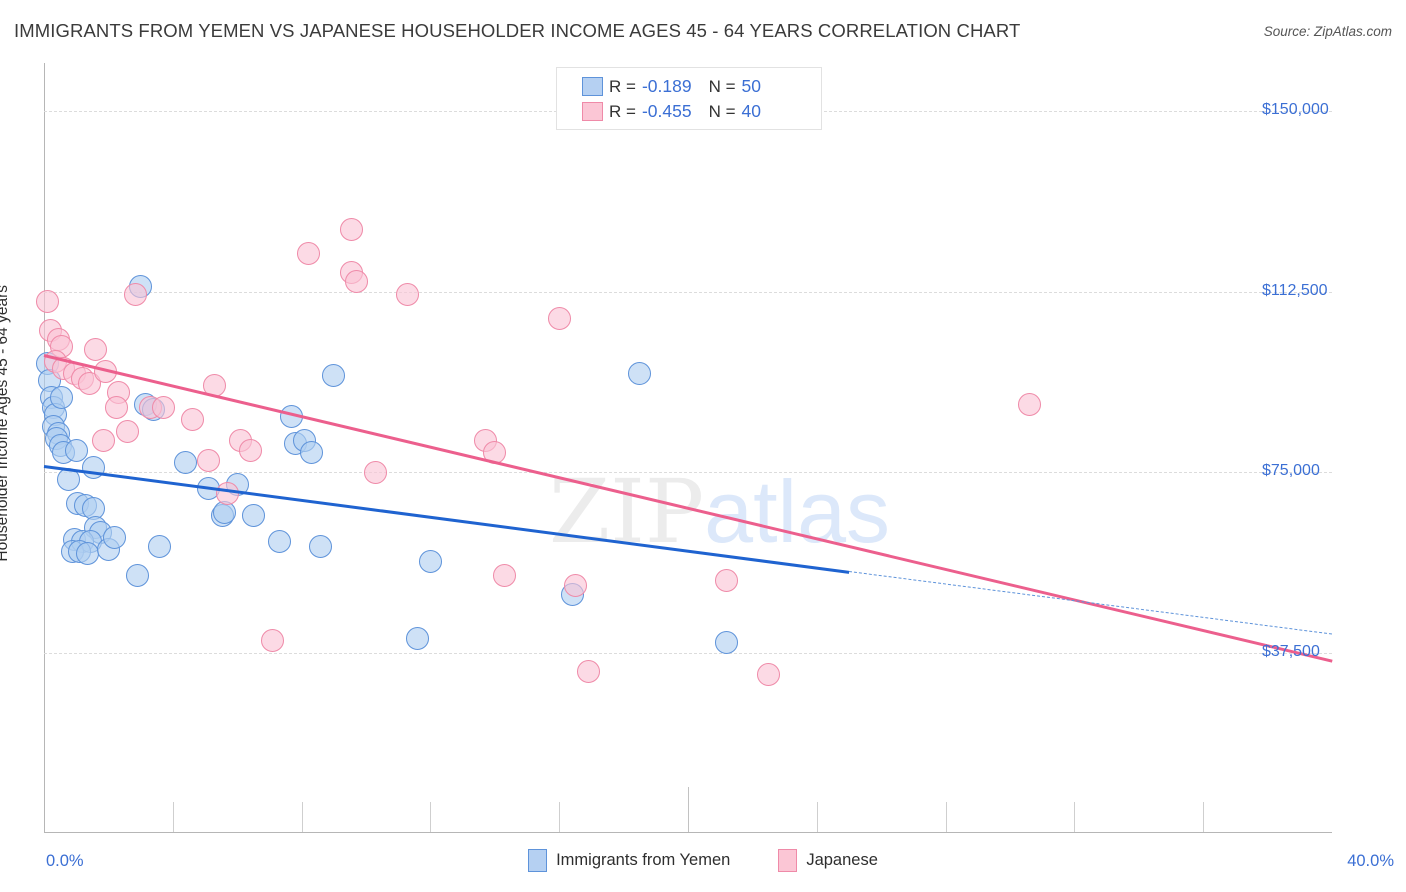 The height and width of the screenshot is (892, 1406). Describe the element at coordinates (65, 861) in the screenshot. I see `x-axis-min-label: 0.0%` at that location.